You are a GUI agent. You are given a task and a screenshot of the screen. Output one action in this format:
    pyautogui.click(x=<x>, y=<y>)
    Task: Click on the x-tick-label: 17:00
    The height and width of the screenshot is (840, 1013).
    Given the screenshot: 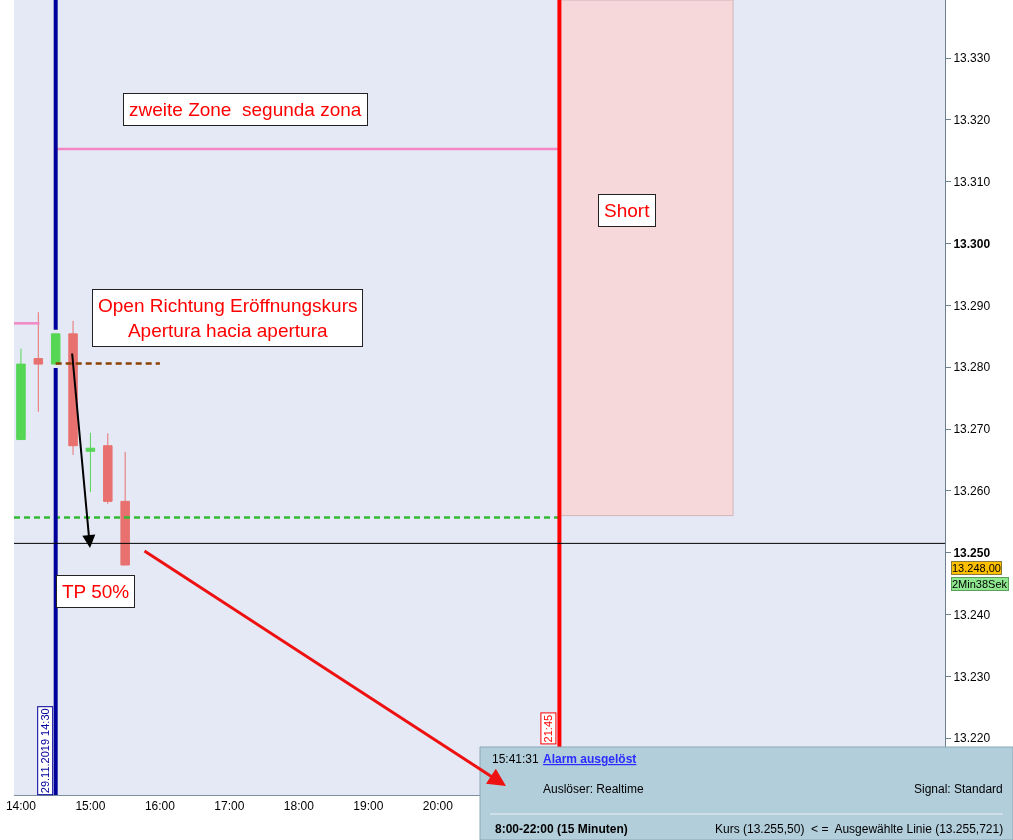 What is the action you would take?
    pyautogui.click(x=229, y=806)
    